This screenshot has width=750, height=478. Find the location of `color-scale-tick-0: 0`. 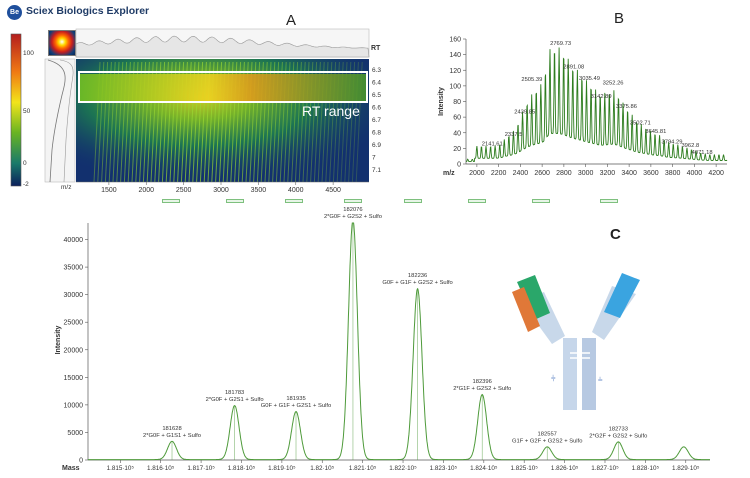

color-scale-tick-0: 0 is located at coordinates (25, 163).